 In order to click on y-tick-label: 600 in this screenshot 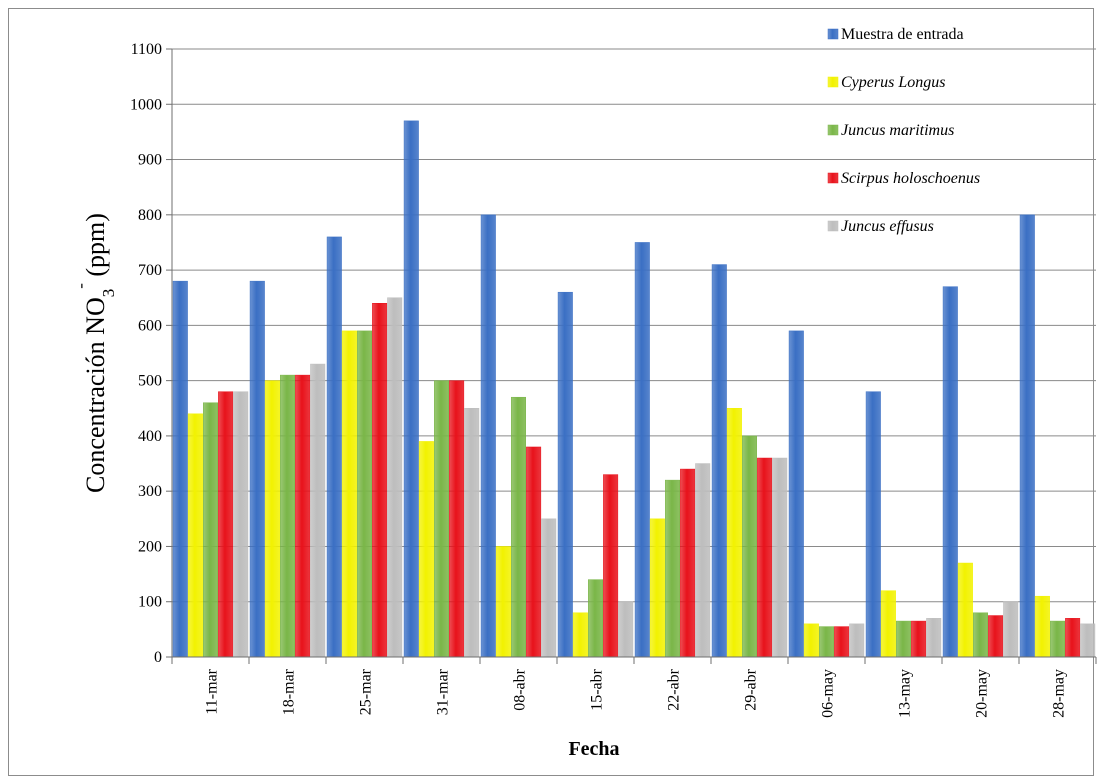, I will do `click(150, 325)`.